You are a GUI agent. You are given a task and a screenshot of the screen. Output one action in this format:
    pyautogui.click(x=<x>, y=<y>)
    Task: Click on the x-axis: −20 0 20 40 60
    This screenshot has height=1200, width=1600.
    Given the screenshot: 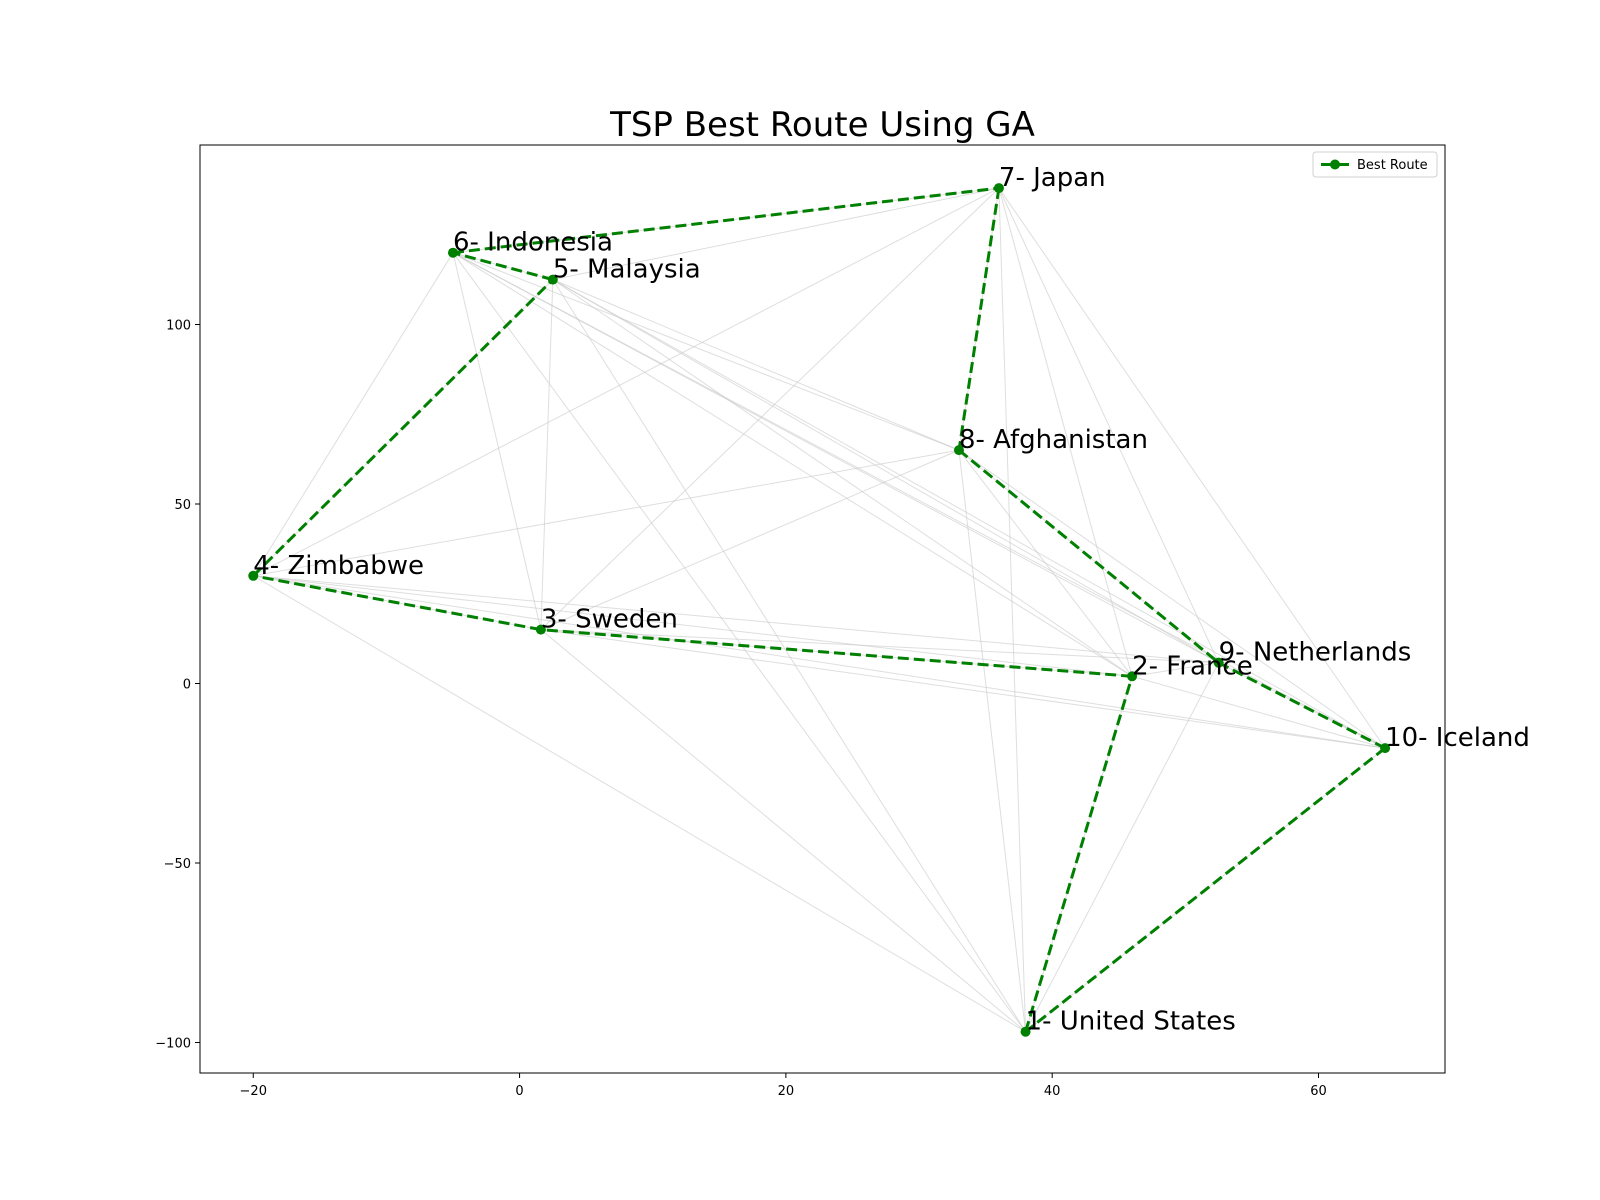 What is the action you would take?
    pyautogui.click(x=783, y=1086)
    